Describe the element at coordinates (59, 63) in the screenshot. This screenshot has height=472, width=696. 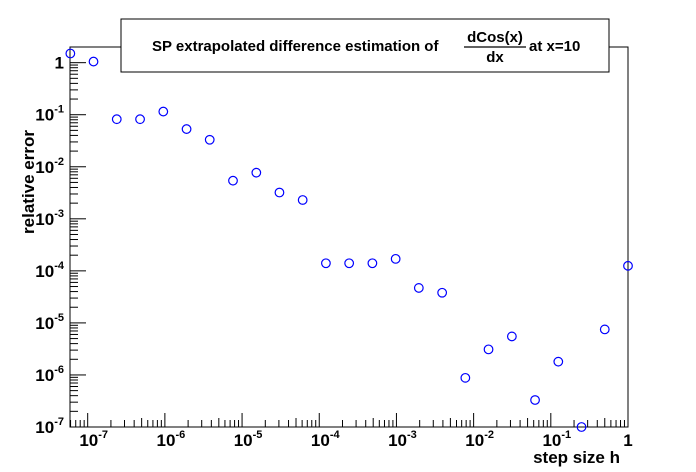
I see `y-tick-label: 1` at that location.